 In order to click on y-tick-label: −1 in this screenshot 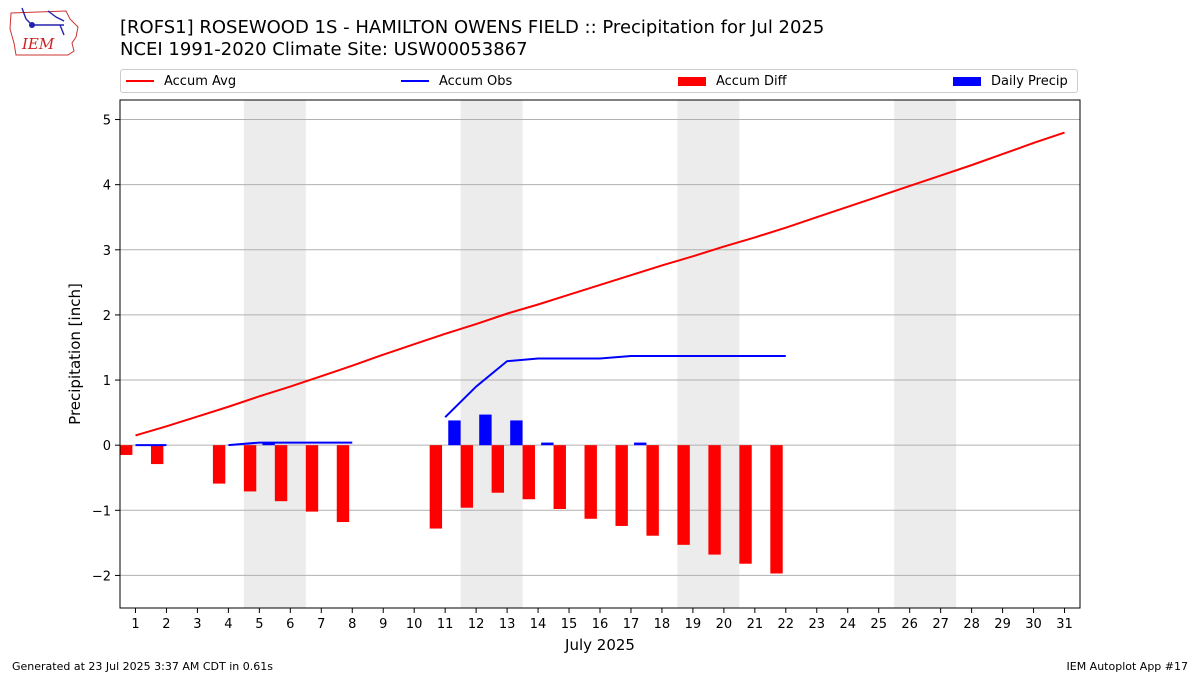, I will do `click(101, 511)`.